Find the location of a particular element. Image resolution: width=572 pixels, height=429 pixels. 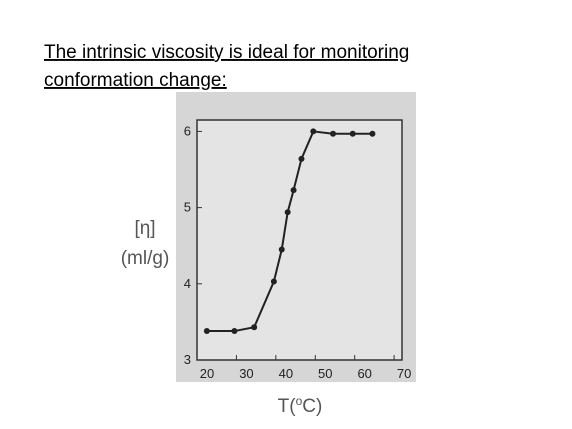

title-line: conformation change: is located at coordinates (135, 80).